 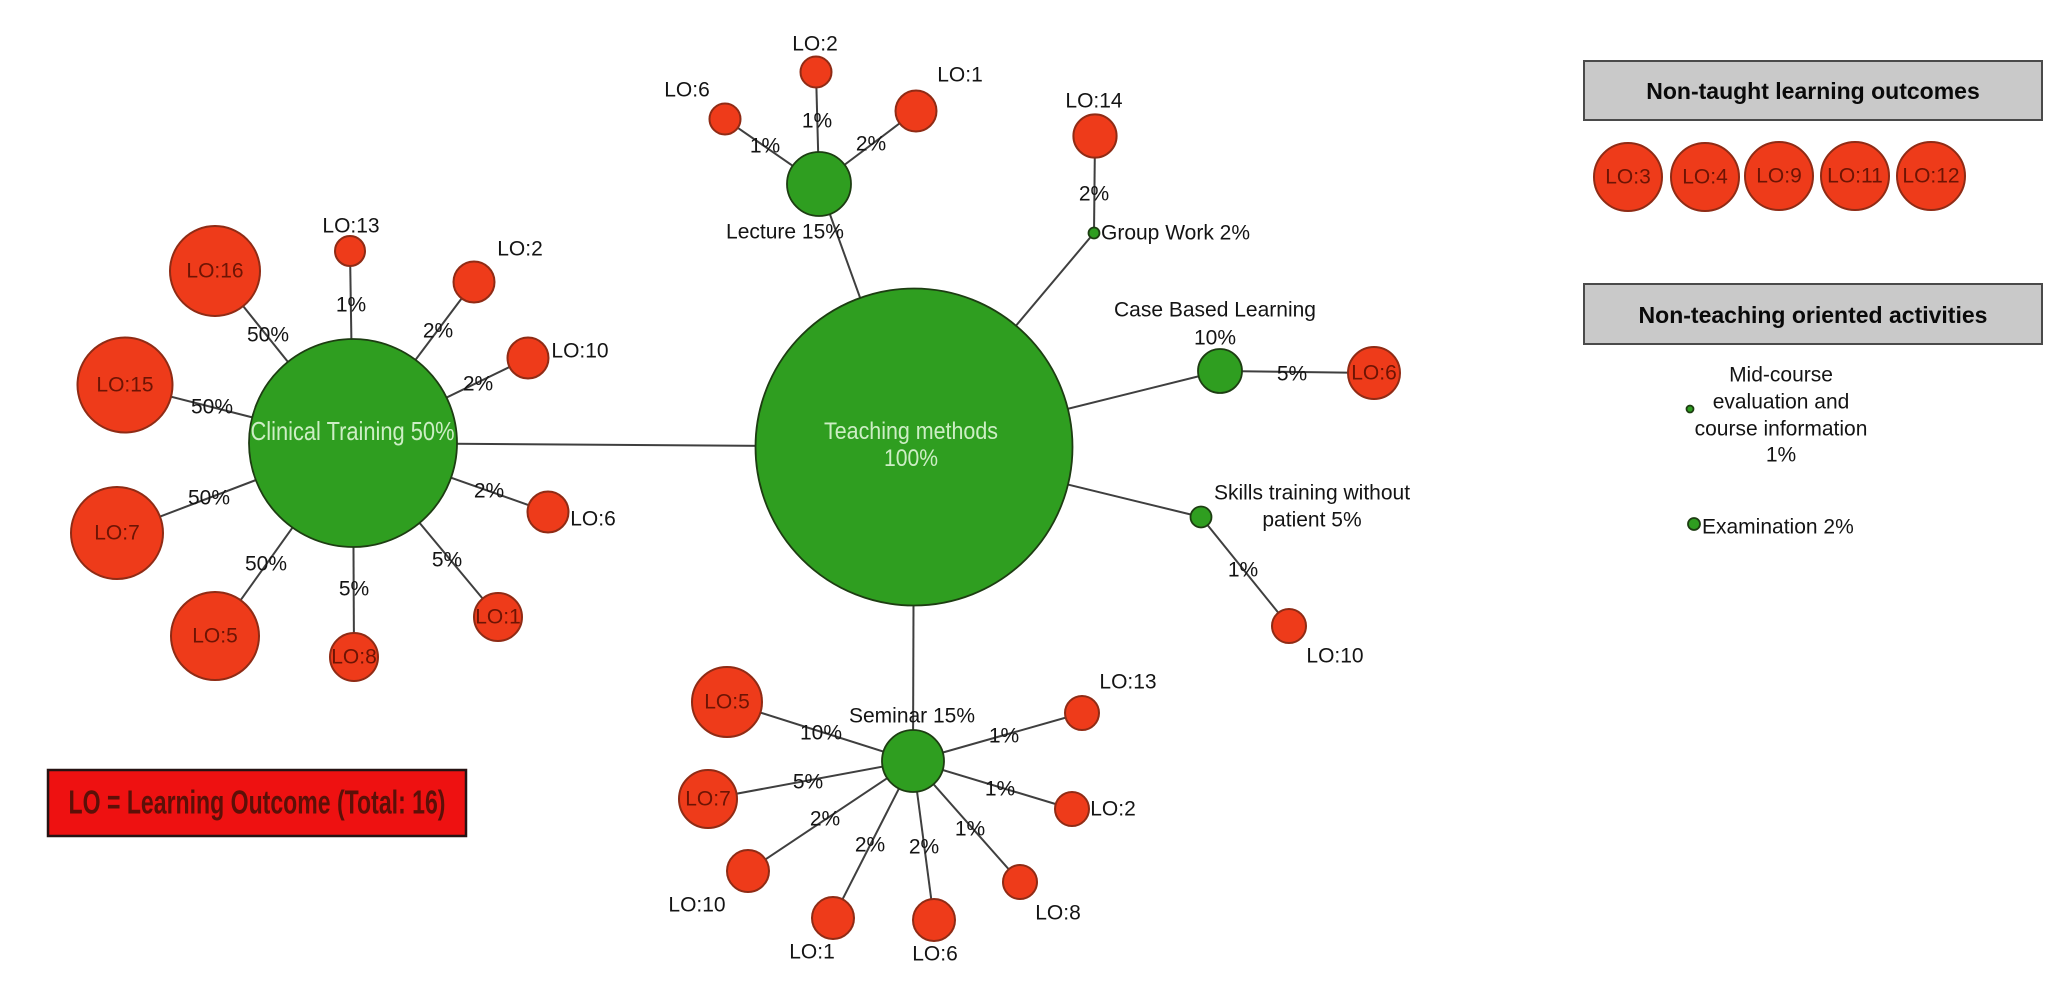 I want to click on svg-text: LO:9, so click(x=1779, y=176).